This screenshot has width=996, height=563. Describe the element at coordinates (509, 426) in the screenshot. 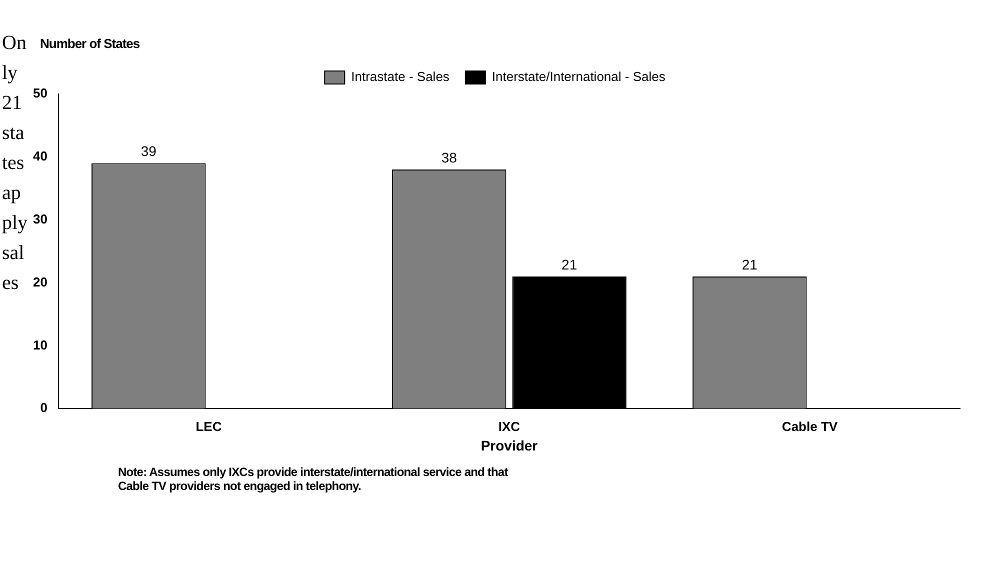

I see `x-tick-label: IXC` at that location.